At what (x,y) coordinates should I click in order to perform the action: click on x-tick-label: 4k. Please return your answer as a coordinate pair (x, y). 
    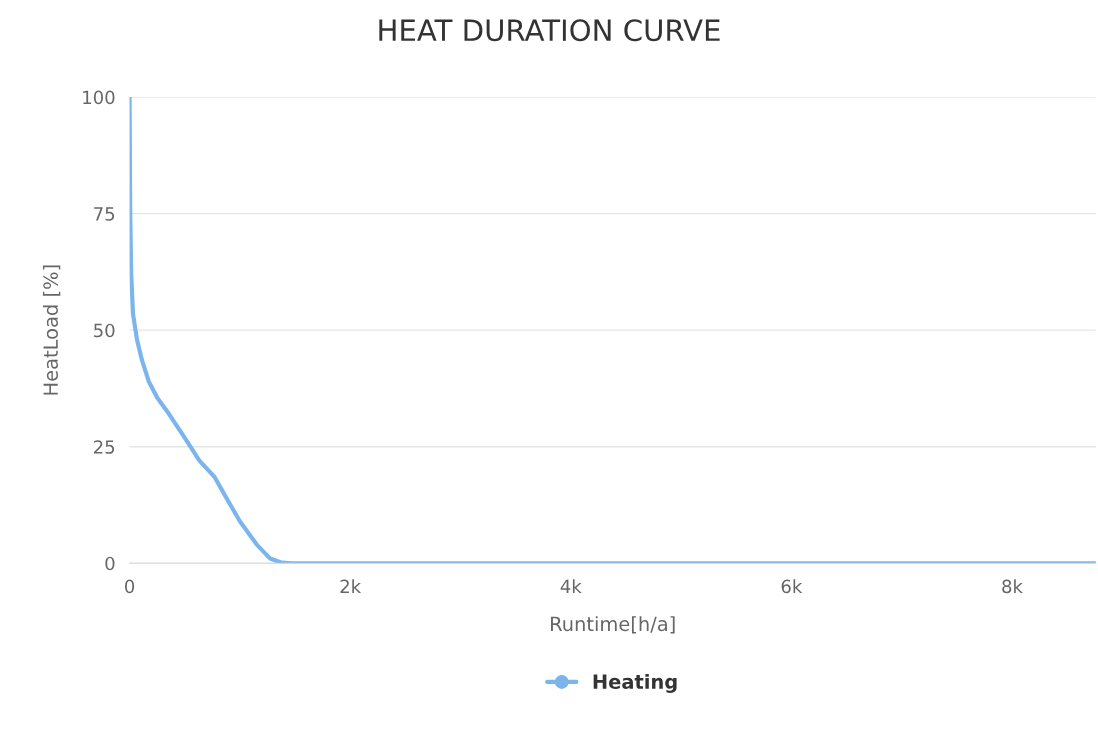
    Looking at the image, I should click on (571, 586).